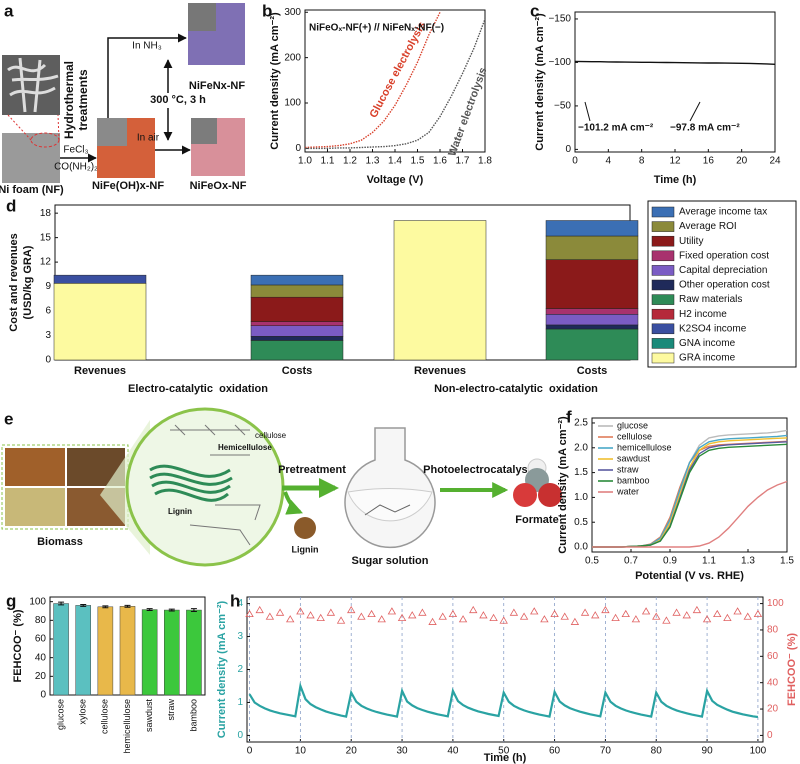  What do you see at coordinates (592, 371) in the screenshot?
I see `x-tick-label: Costs` at bounding box center [592, 371].